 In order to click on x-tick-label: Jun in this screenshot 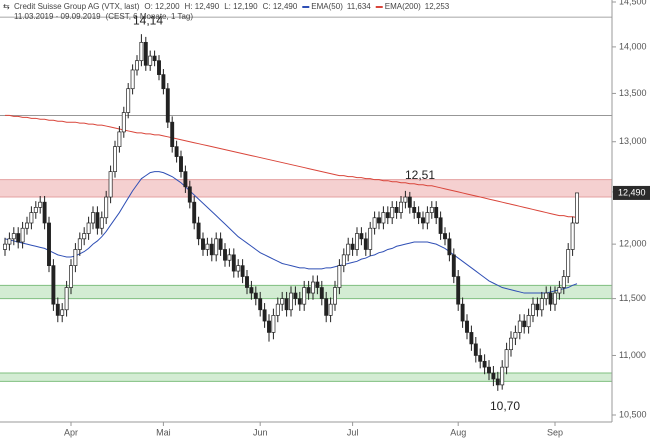, I will do `click(260, 432)`.